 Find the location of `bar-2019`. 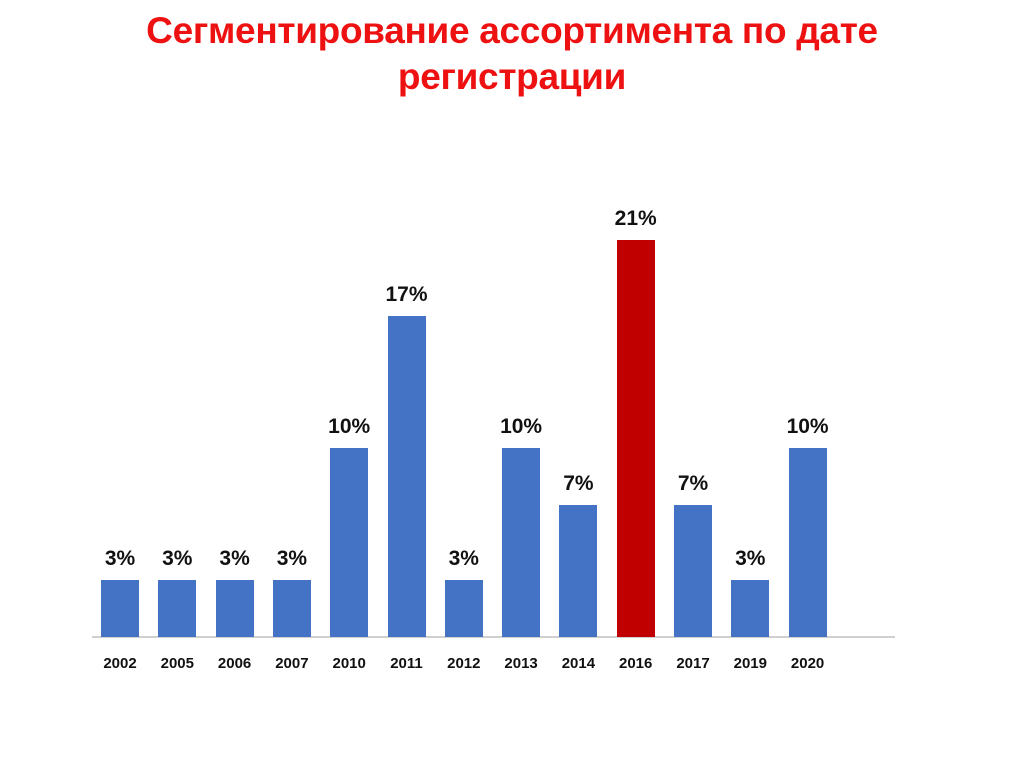

bar-2019 is located at coordinates (750, 608).